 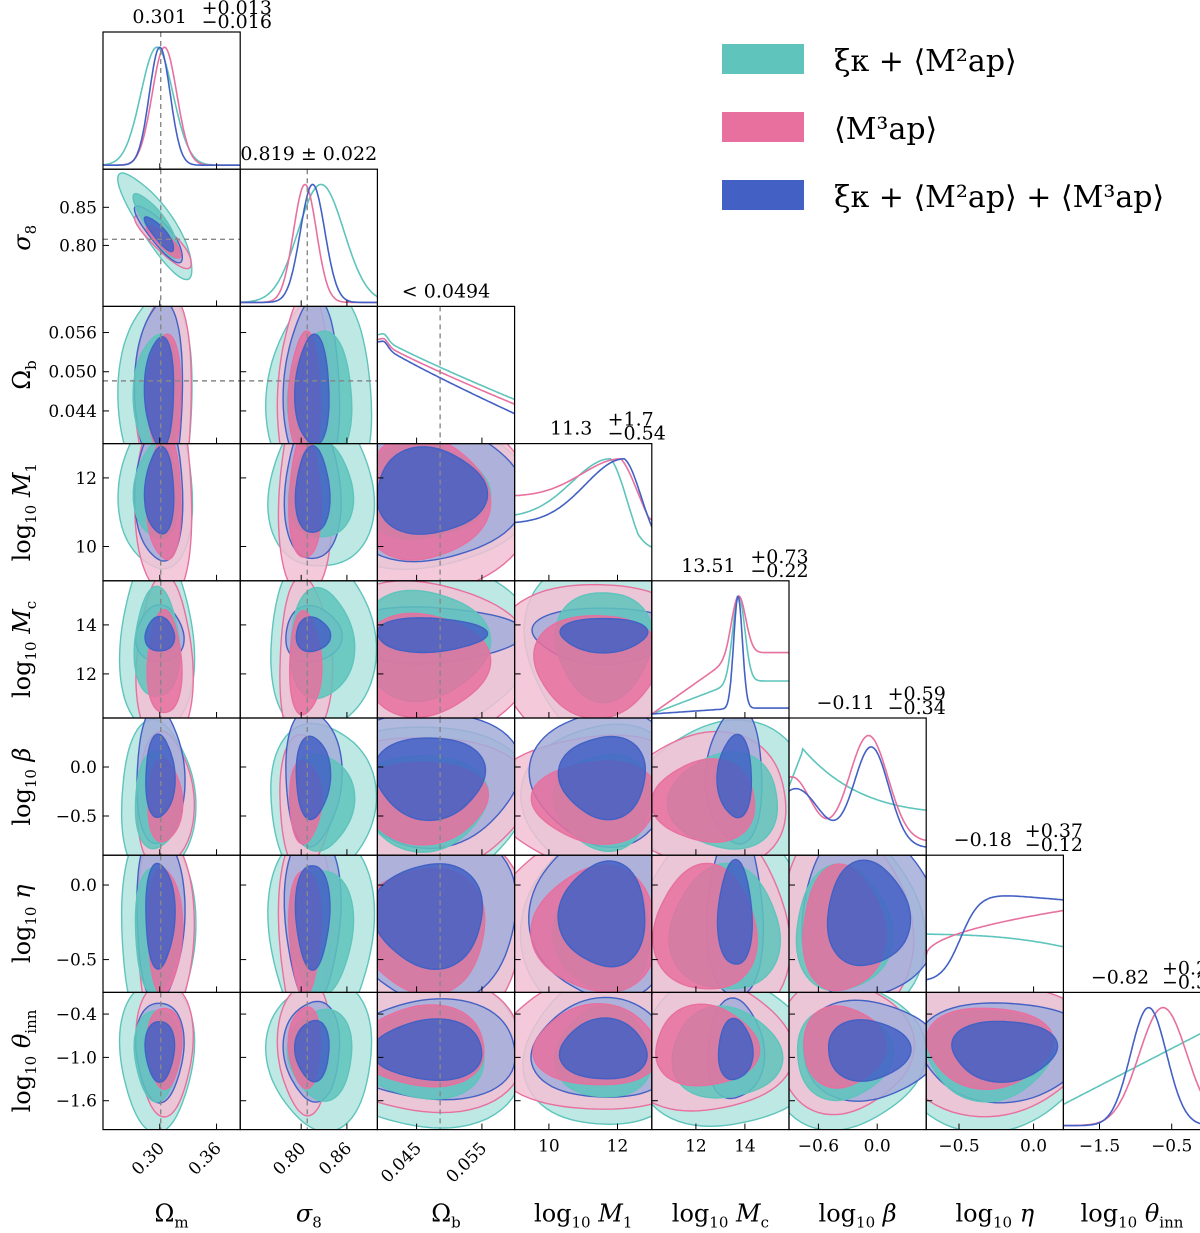 I want to click on marginal-Om, so click(x=172, y=106).